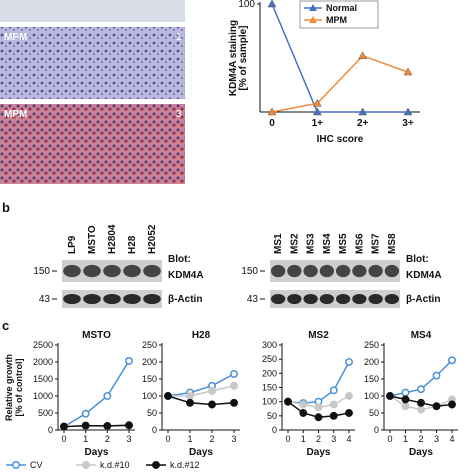 Image resolution: width=474 pixels, height=474 pixels. Describe the element at coordinates (43, 345) in the screenshot. I see `y-tick-label: 2500` at that location.